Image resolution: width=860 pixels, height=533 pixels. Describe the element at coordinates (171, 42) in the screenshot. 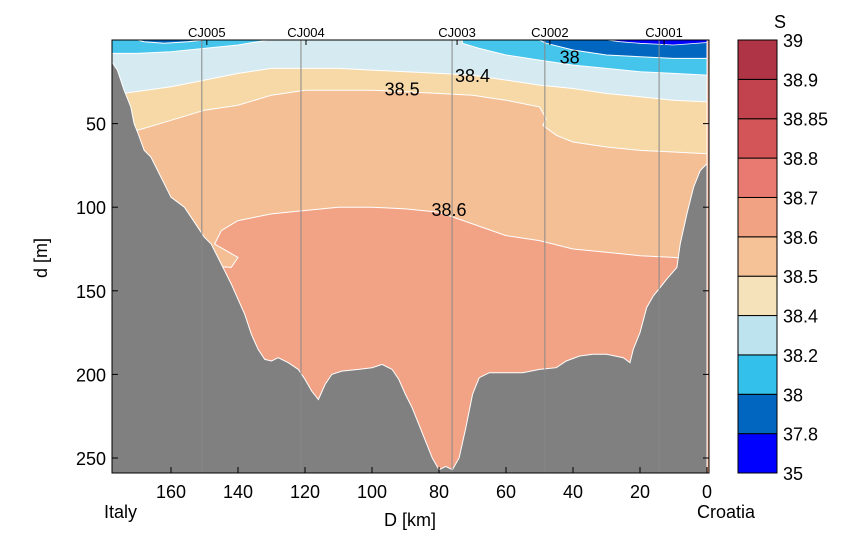

I see `band-37.8-38-left` at that location.